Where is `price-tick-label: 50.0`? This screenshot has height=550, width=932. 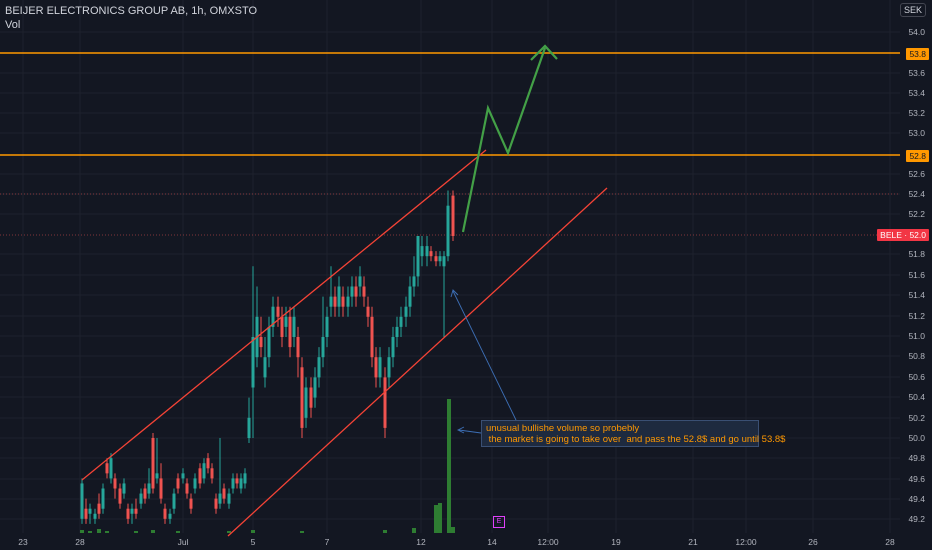
price-tick-label: 50.0 is located at coordinates (916, 438).